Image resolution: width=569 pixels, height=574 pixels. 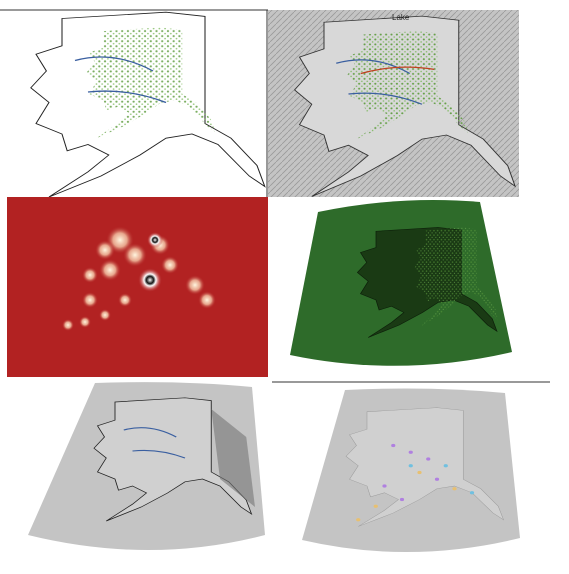 What do you see at coordinates (401, 282) in the screenshot?
I see `panel-elevation-map` at bounding box center [401, 282].